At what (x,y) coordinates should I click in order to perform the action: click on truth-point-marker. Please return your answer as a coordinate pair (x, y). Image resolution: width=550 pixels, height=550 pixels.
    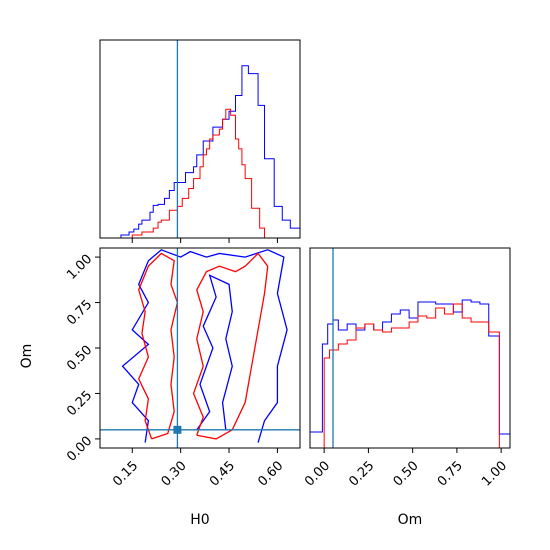
    Looking at the image, I should click on (177, 429).